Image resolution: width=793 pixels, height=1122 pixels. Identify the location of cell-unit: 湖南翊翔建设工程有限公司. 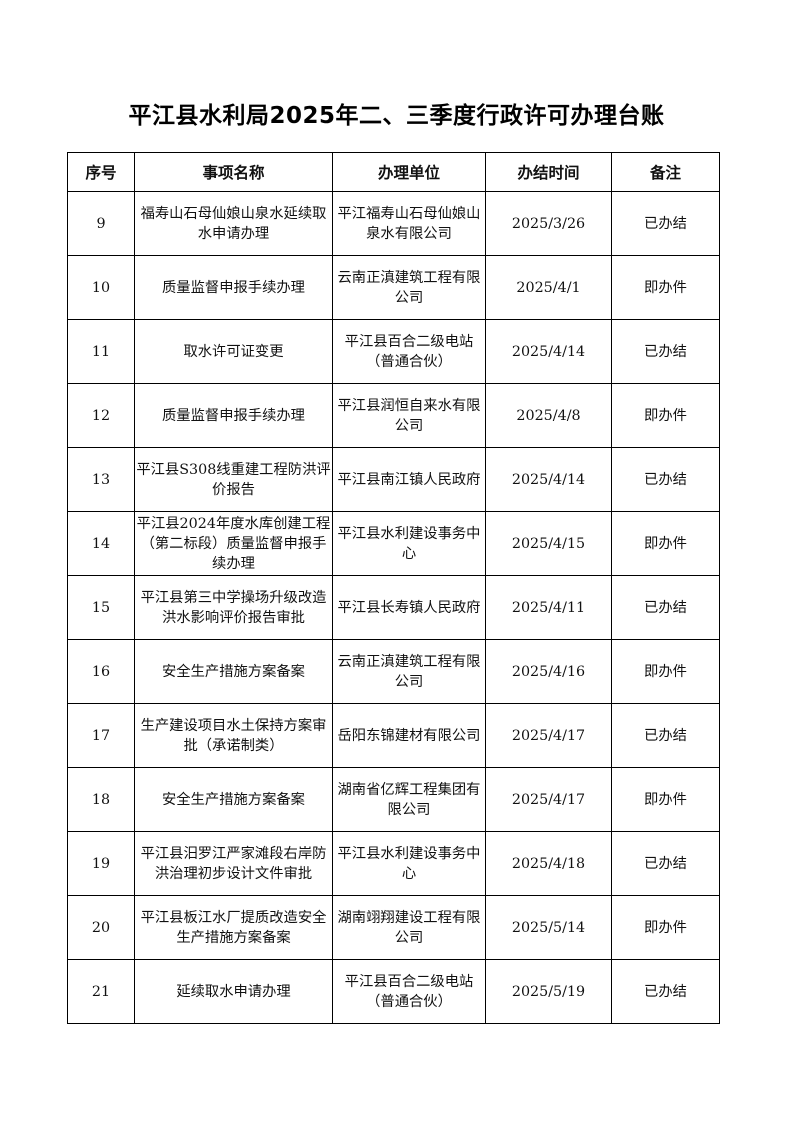
(409, 927).